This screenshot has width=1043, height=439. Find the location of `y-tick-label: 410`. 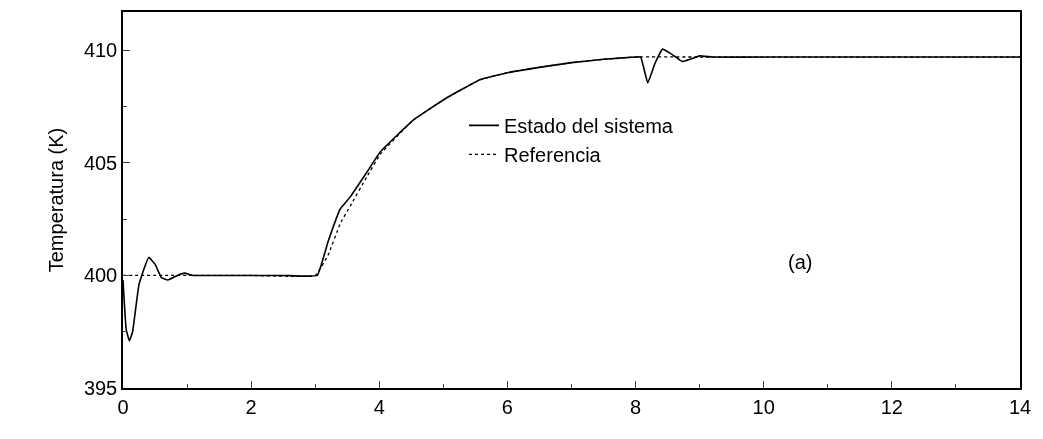

y-tick-label: 410 is located at coordinates (100, 50).